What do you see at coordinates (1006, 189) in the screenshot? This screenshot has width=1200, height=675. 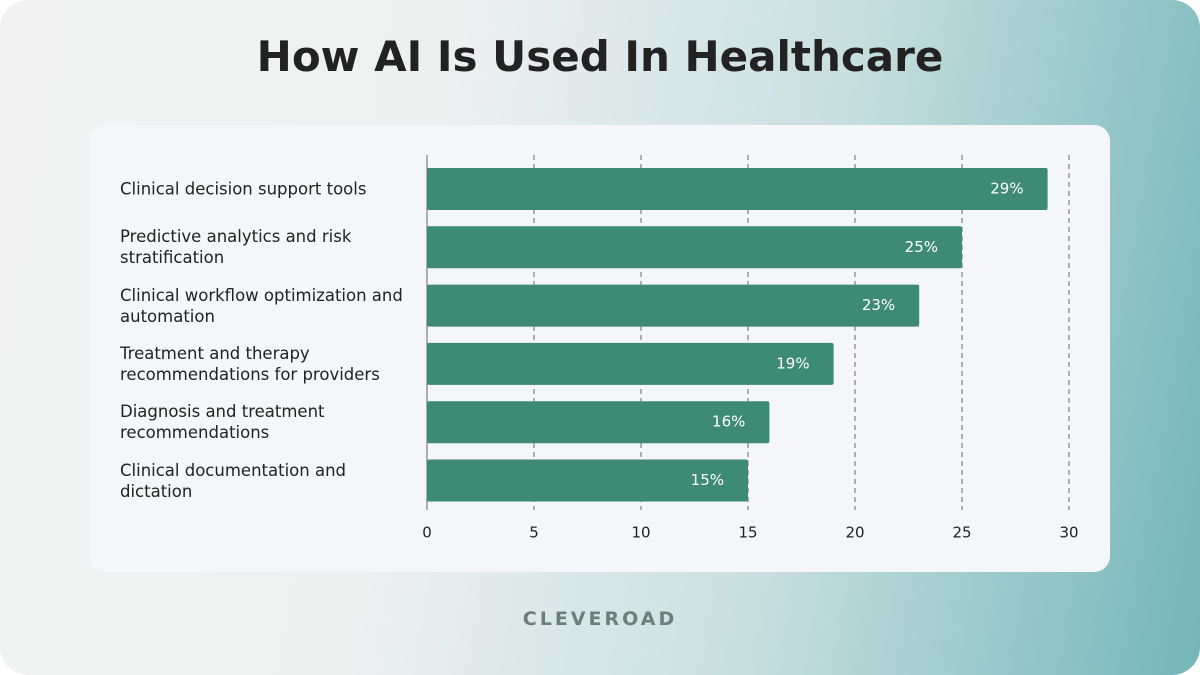 I see `value-label: 29%` at bounding box center [1006, 189].